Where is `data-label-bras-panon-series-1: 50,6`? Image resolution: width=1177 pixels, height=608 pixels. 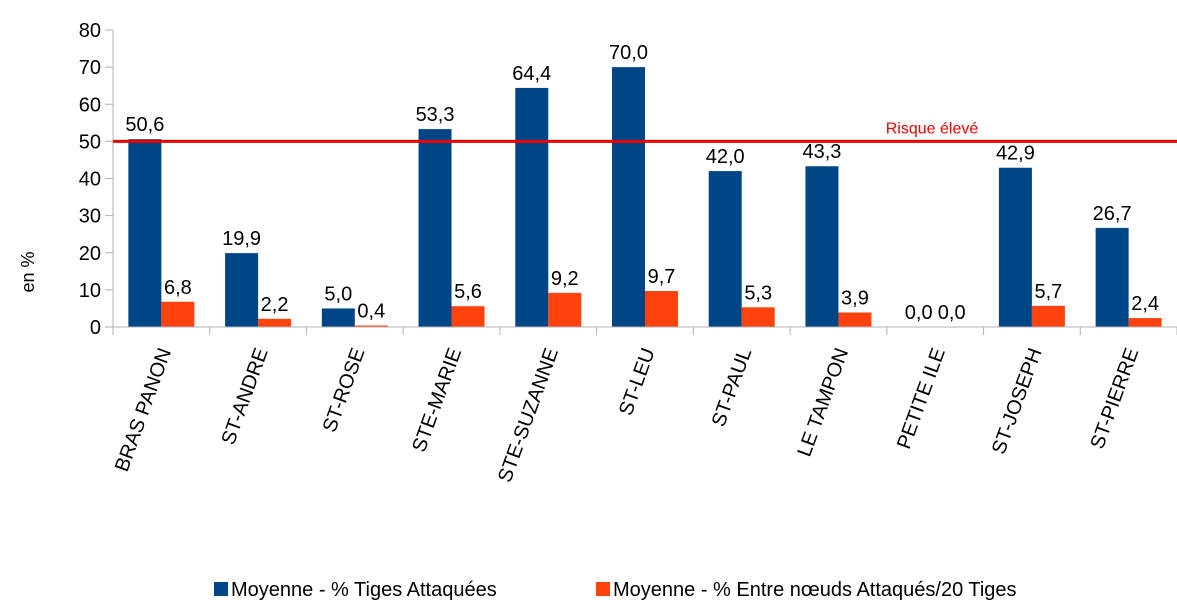 data-label-bras-panon-series-1: 50,6 is located at coordinates (144, 125).